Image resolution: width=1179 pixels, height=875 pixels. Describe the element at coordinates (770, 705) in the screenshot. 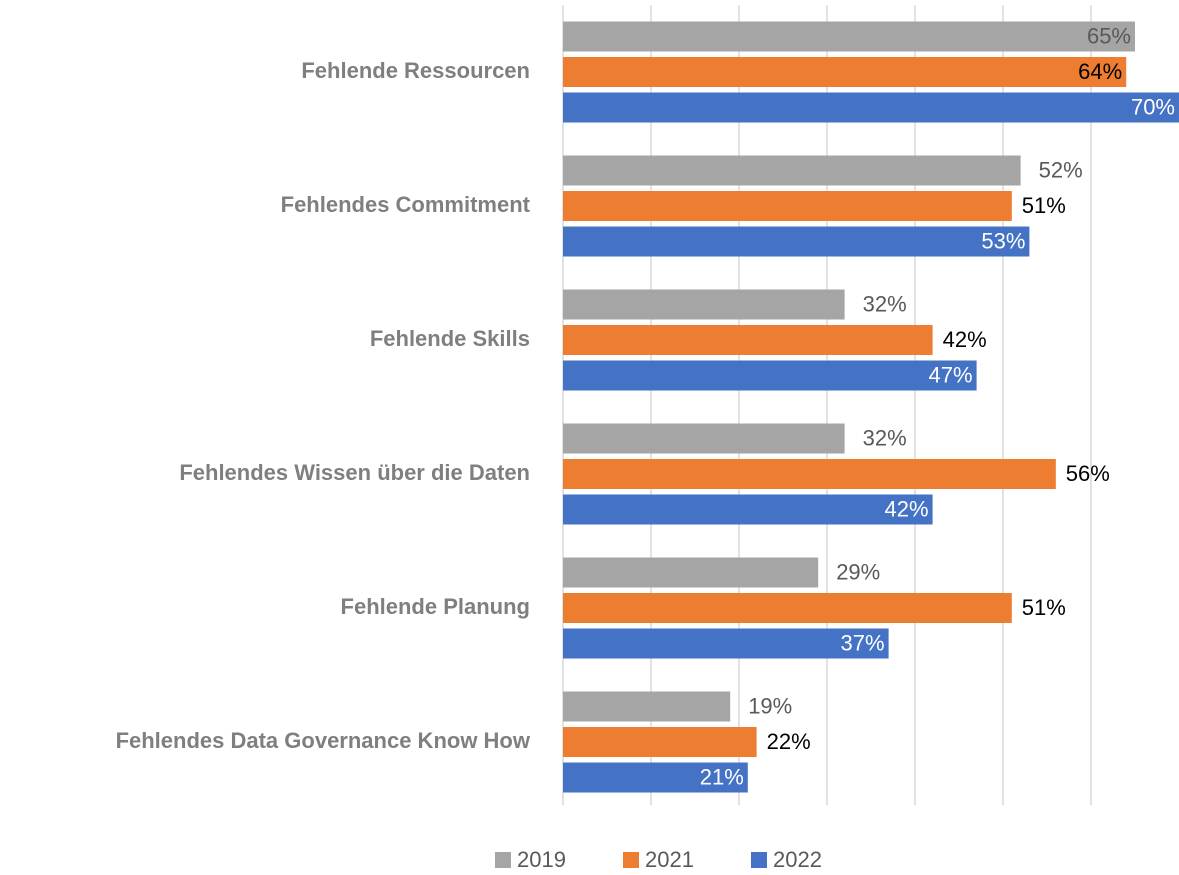

I see `data-label: 19%` at that location.